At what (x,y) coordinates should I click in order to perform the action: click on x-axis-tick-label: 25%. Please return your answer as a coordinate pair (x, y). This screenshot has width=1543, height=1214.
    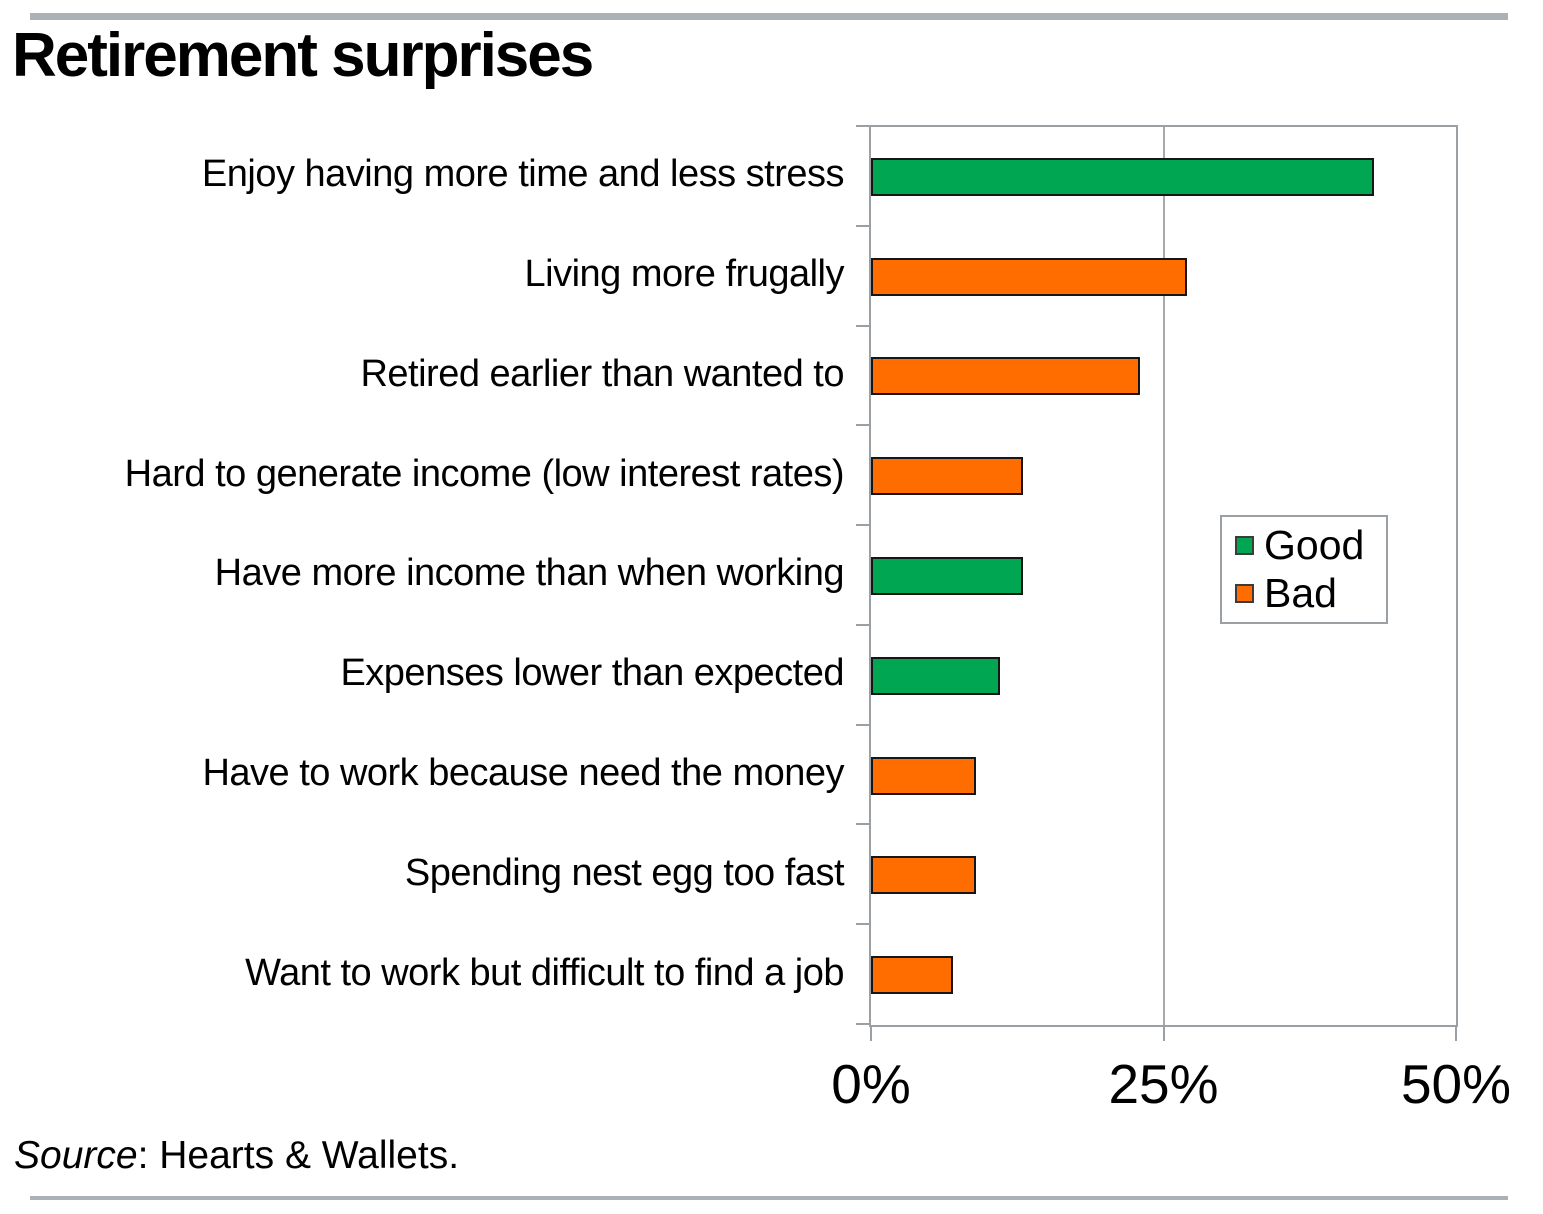
    Looking at the image, I should click on (1163, 1084).